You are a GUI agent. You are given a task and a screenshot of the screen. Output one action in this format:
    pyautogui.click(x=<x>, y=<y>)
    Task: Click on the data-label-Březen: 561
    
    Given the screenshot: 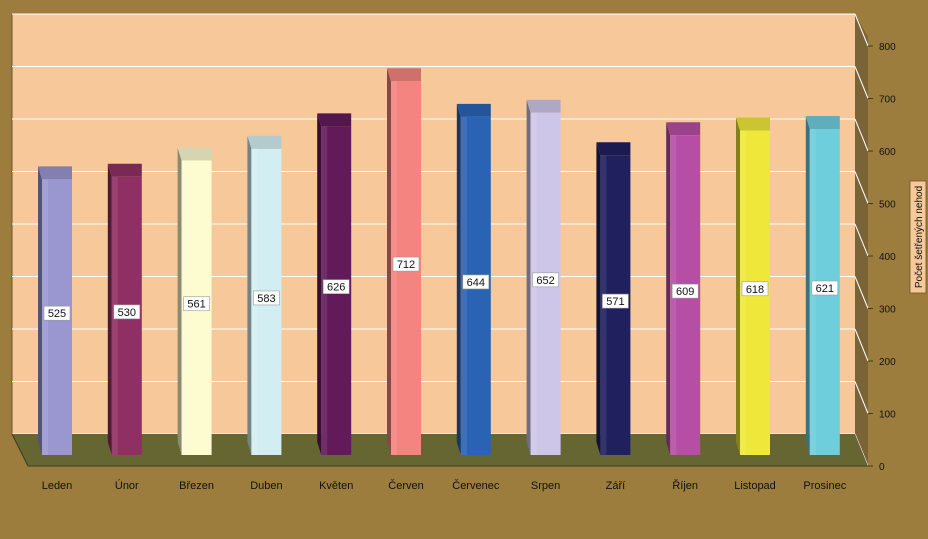 What is the action you would take?
    pyautogui.click(x=196, y=304)
    